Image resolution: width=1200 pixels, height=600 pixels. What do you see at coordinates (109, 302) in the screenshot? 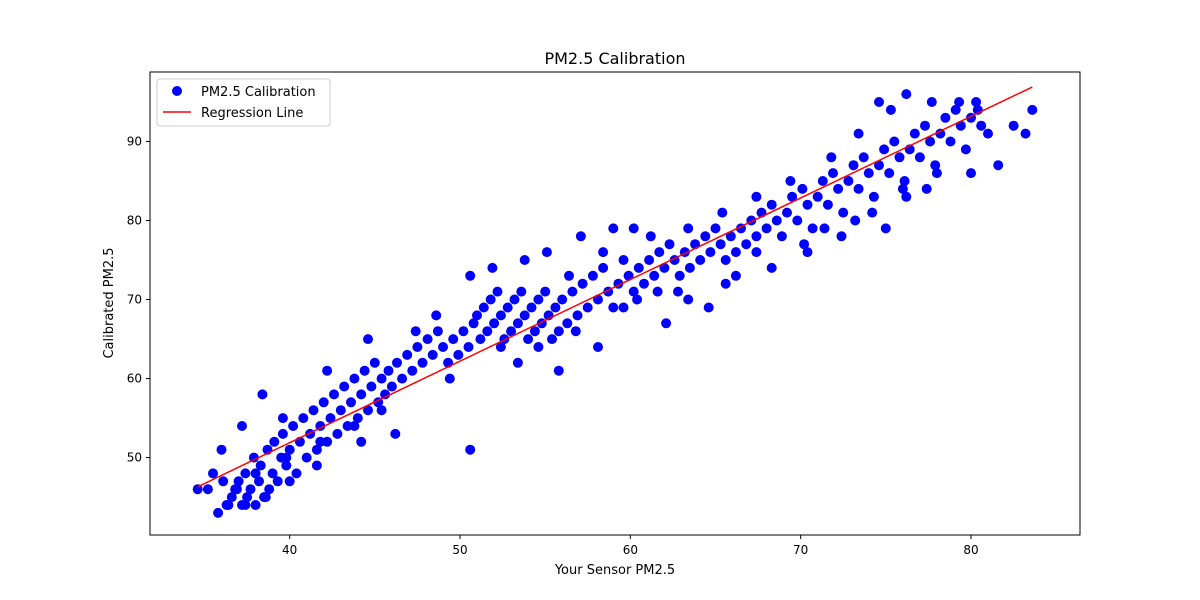
I see `y-axis-label: Calibrated PM2.5` at bounding box center [109, 302].